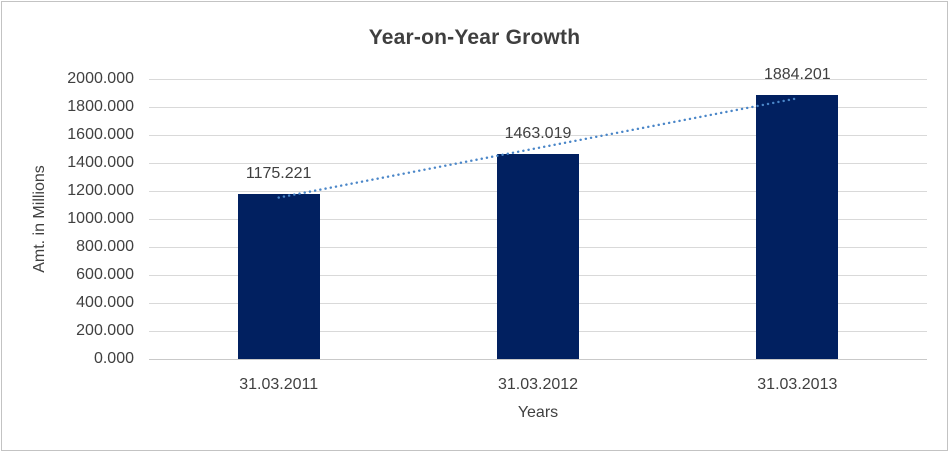 The width and height of the screenshot is (949, 452). I want to click on bar-31.03.2011, so click(278, 276).